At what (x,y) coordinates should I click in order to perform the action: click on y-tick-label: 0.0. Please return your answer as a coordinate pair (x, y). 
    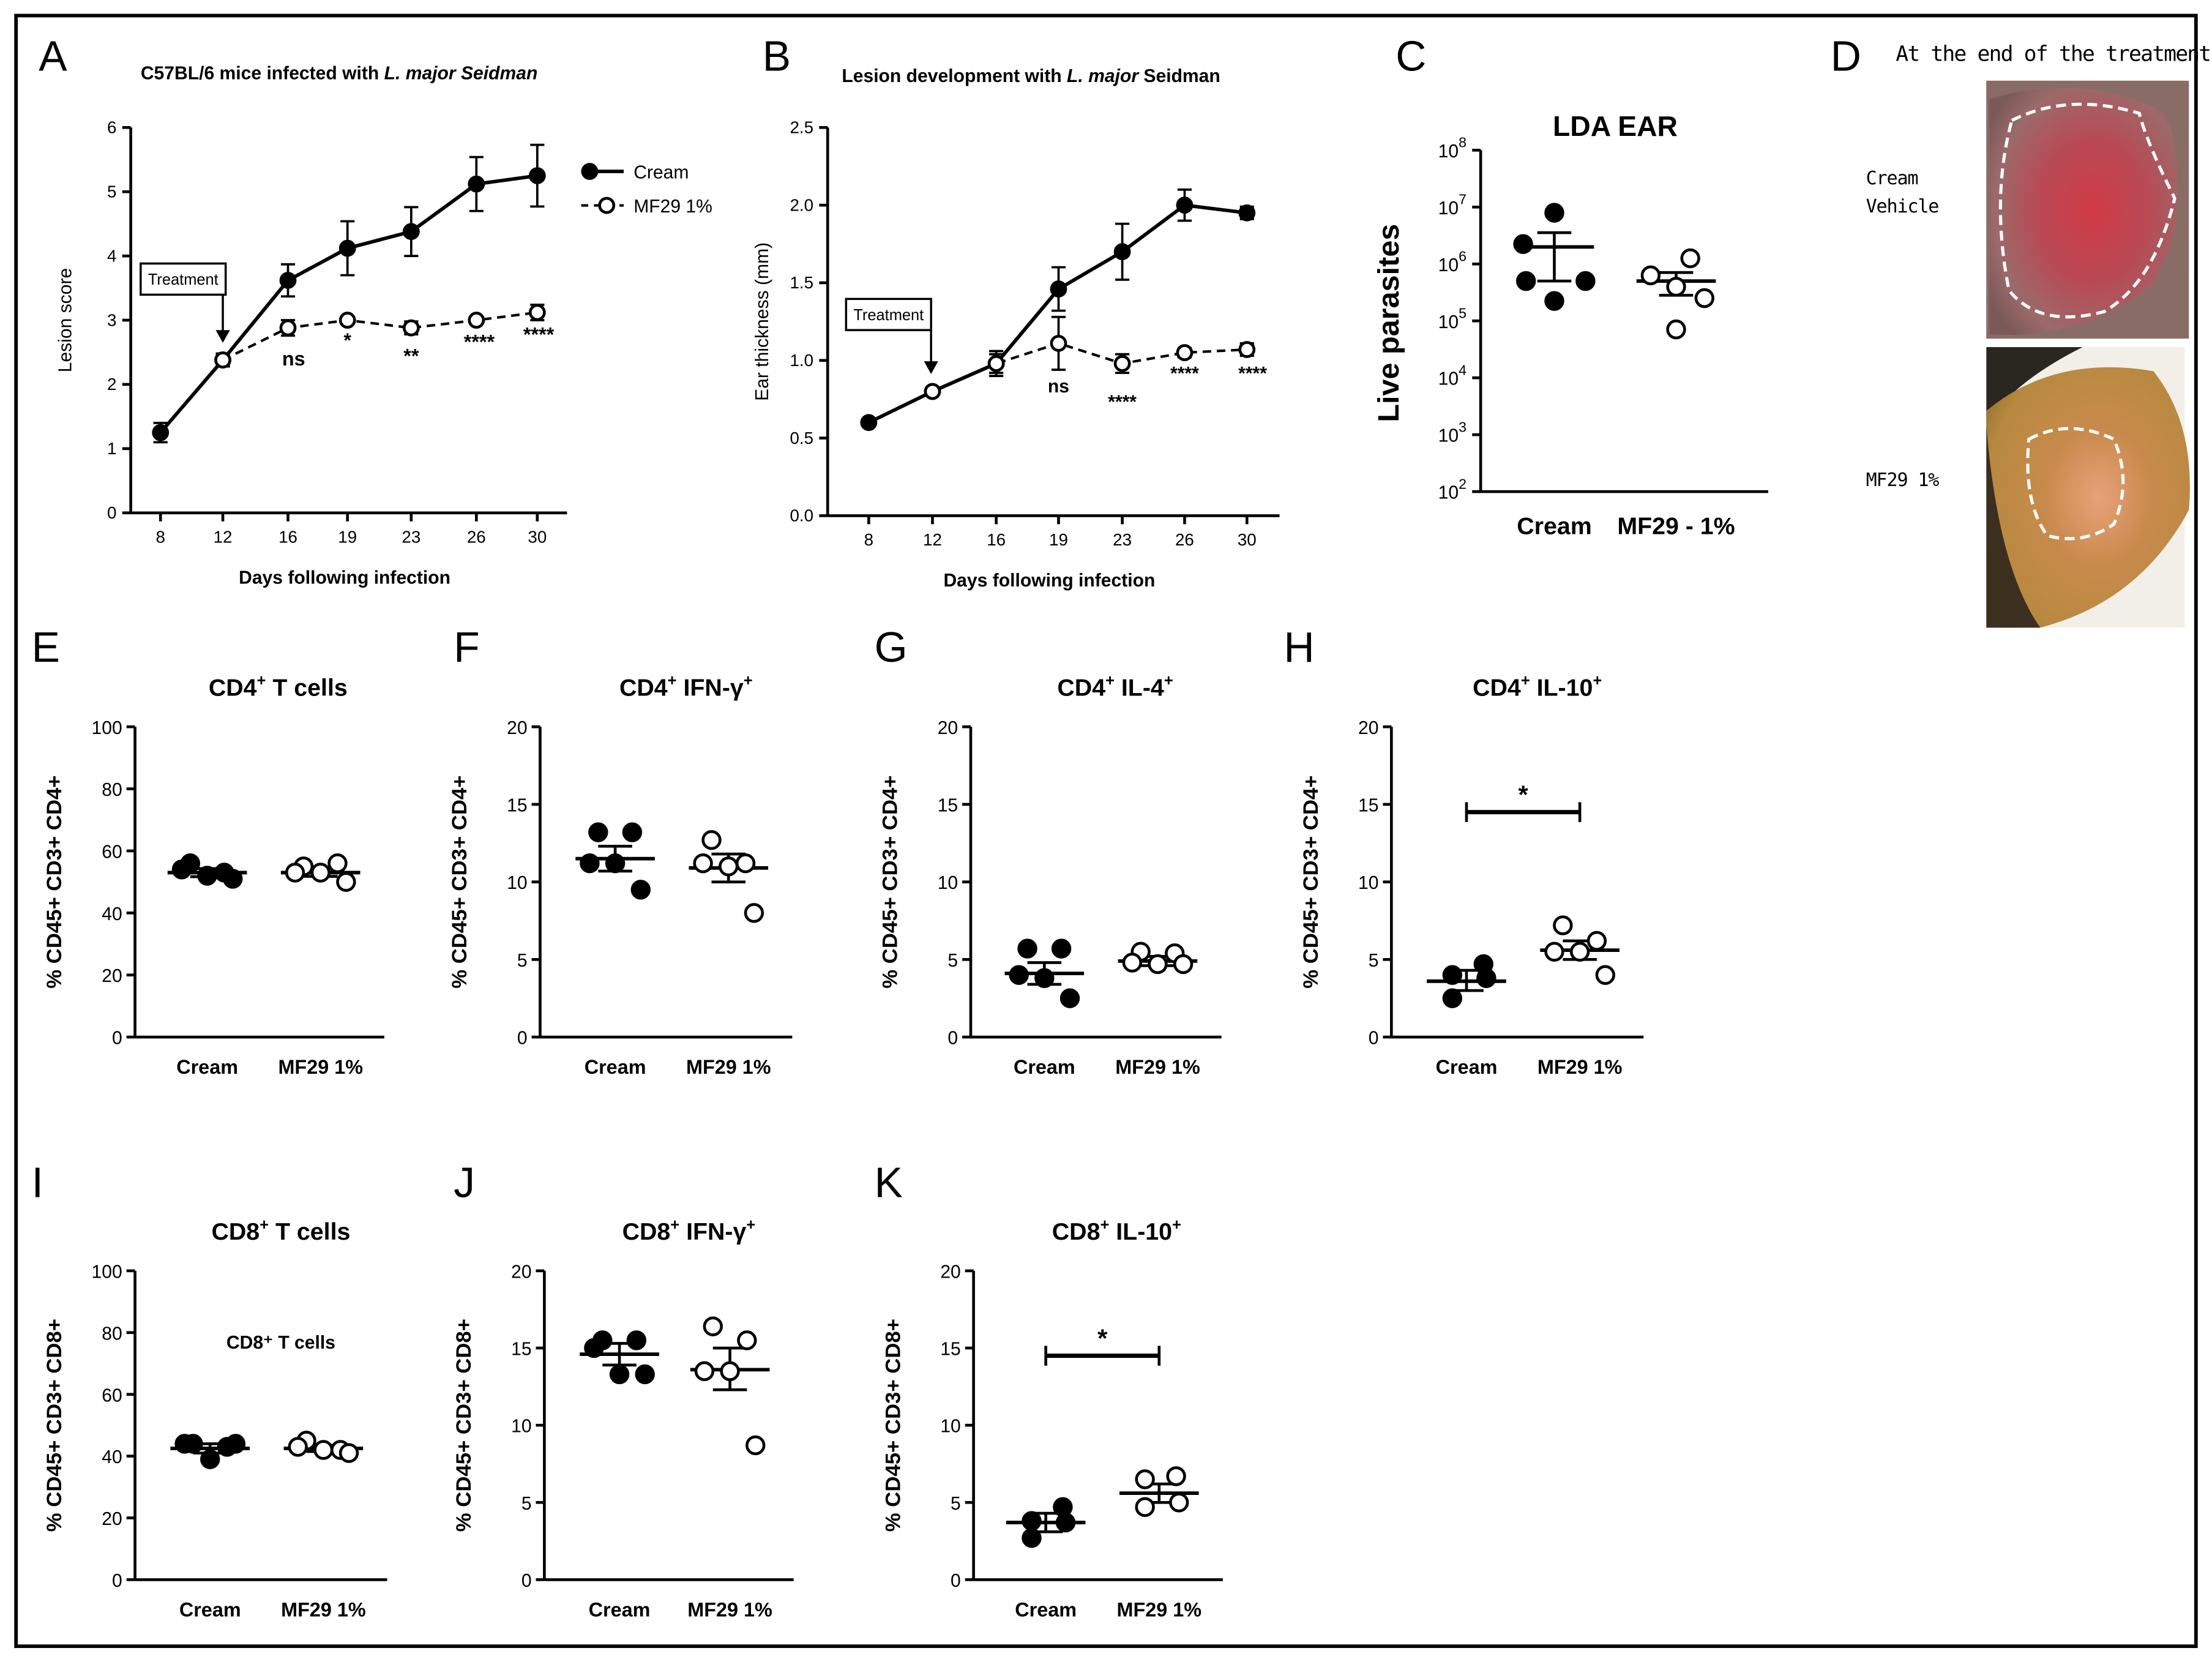
    Looking at the image, I should click on (801, 515).